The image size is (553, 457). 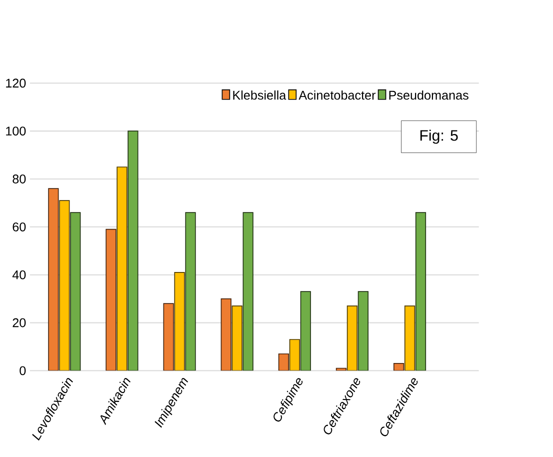 What do you see at coordinates (16, 83) in the screenshot?
I see `y-tick-label: 120` at bounding box center [16, 83].